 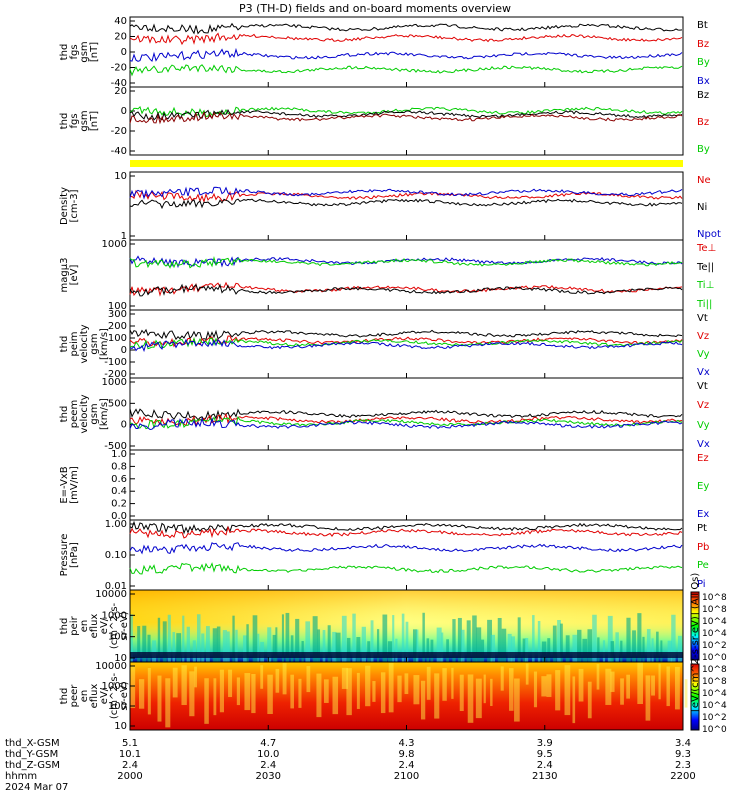 What do you see at coordinates (119, 83) in the screenshot?
I see `y-tick-label: -40` at bounding box center [119, 83].